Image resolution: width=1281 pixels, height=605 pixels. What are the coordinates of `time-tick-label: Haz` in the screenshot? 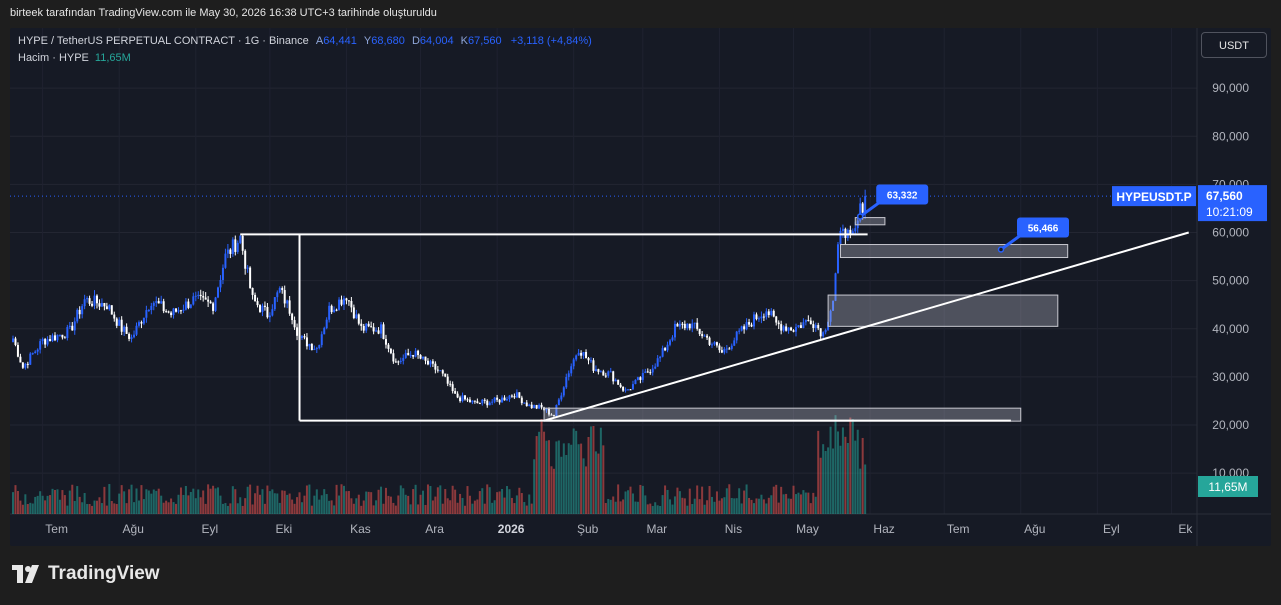 It's located at (883, 529).